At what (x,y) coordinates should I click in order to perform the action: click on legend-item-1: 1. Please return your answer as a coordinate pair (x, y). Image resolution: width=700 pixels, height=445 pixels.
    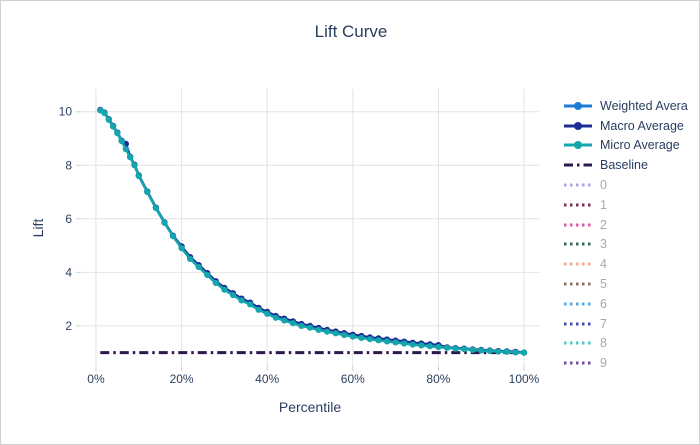
    Looking at the image, I should click on (631, 205).